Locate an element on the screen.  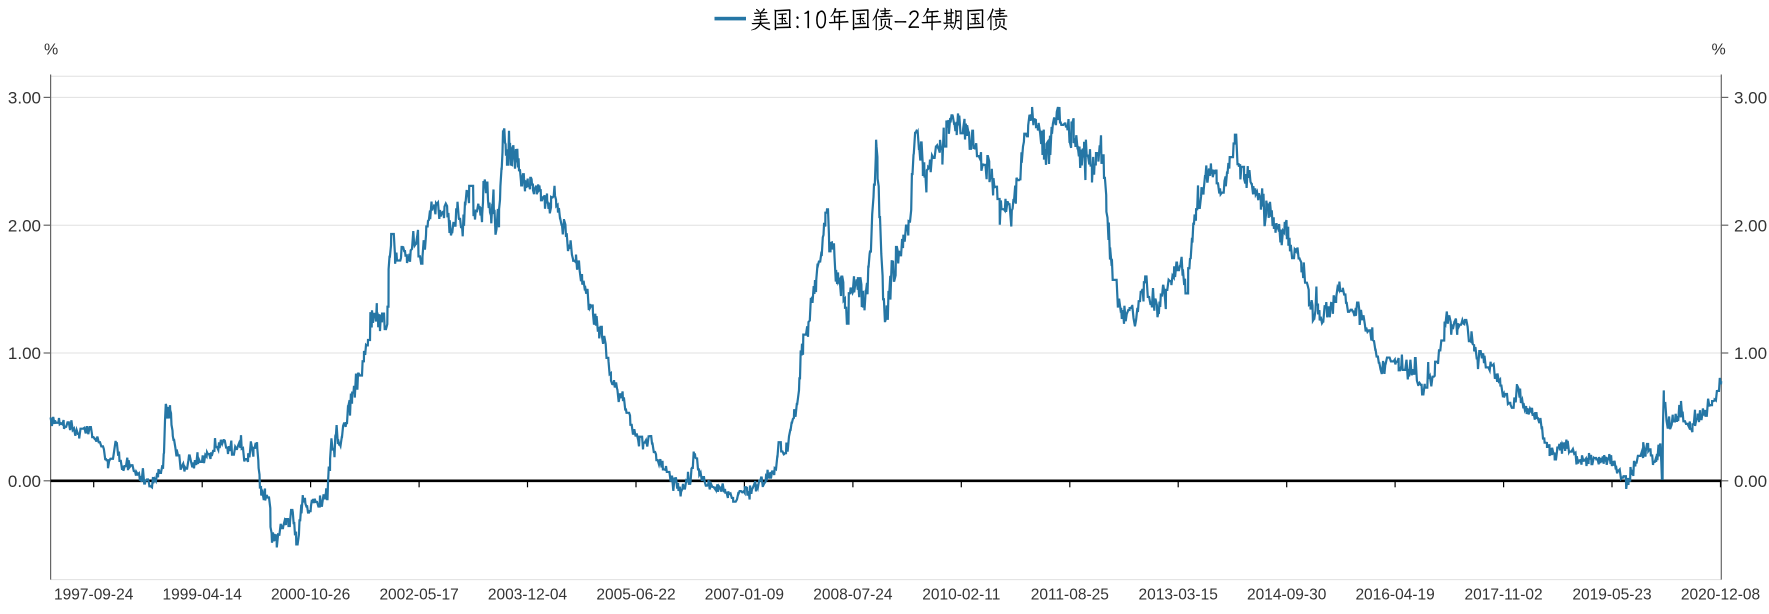
svg-text: 1997-09-24 is located at coordinates (94, 595).